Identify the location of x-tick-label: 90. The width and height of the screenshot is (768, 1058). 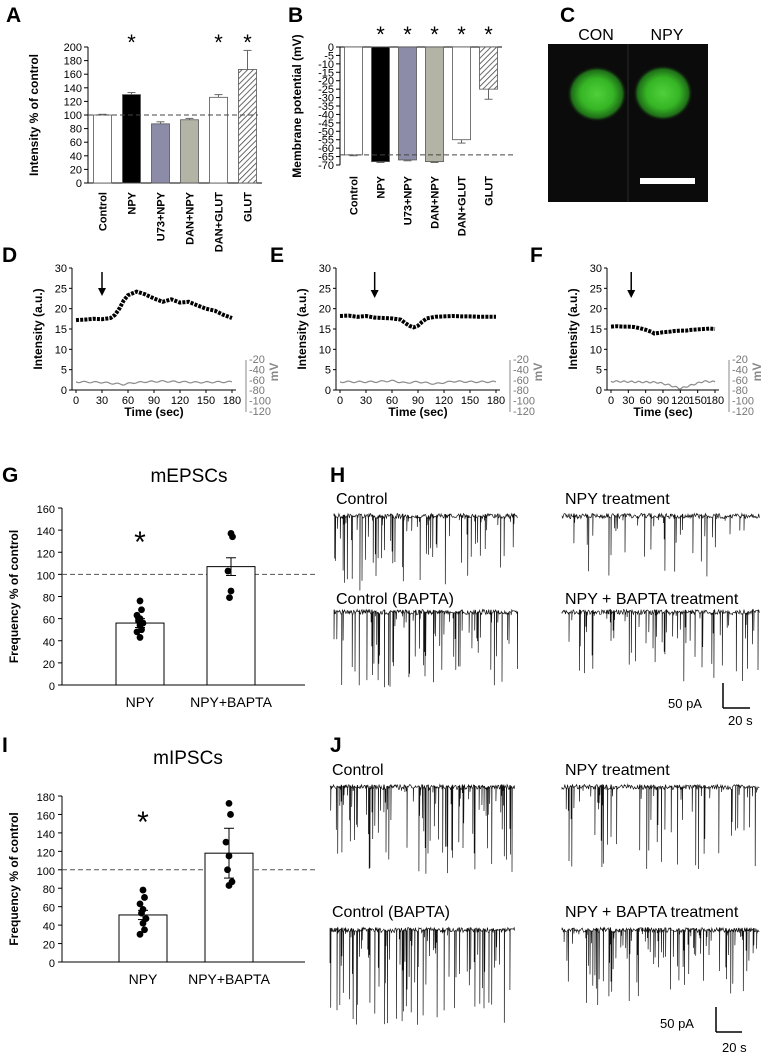
(663, 401).